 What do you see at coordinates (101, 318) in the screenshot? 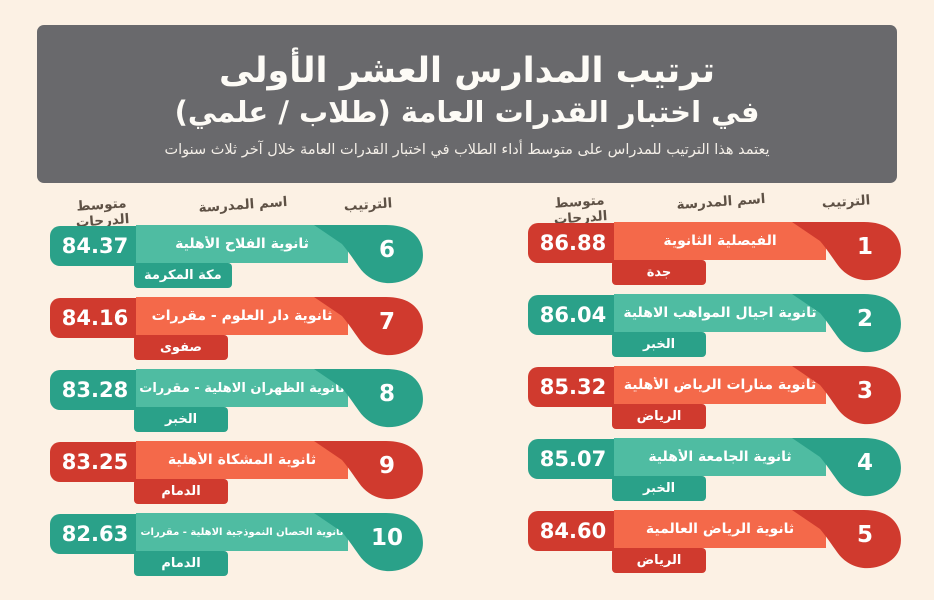
I see `score-value: 84.16` at bounding box center [101, 318].